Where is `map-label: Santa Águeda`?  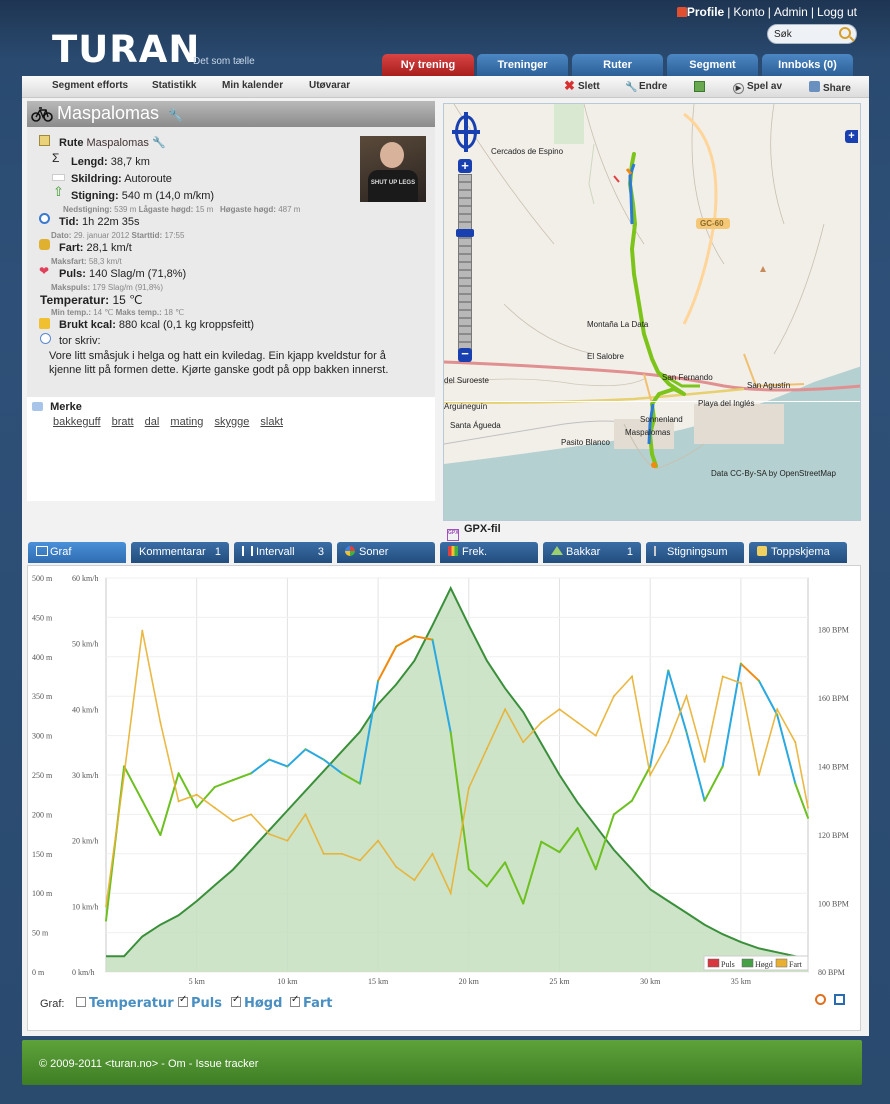
map-label: Santa Águeda is located at coordinates (475, 425).